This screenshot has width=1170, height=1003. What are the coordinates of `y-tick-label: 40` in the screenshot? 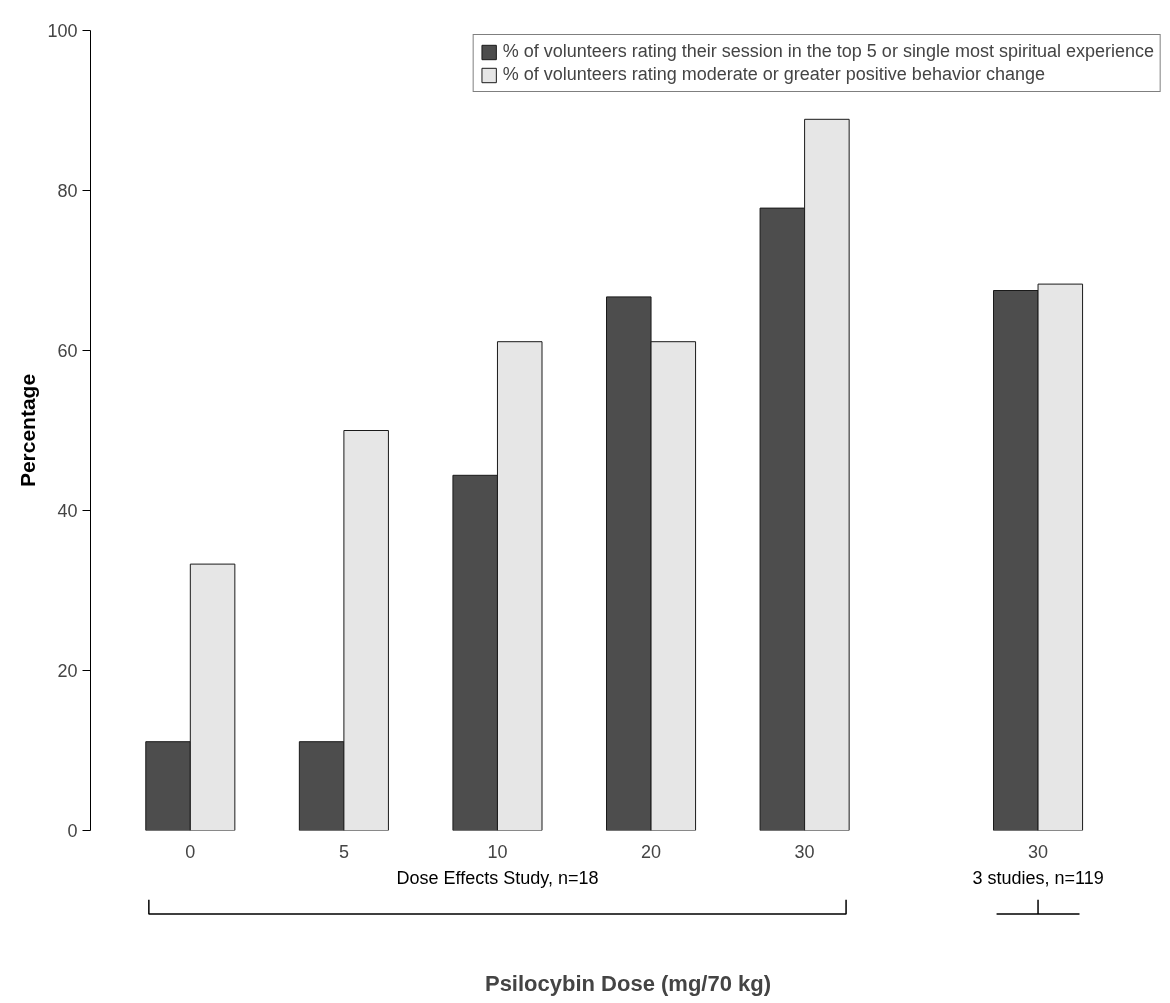 It's located at (67, 511).